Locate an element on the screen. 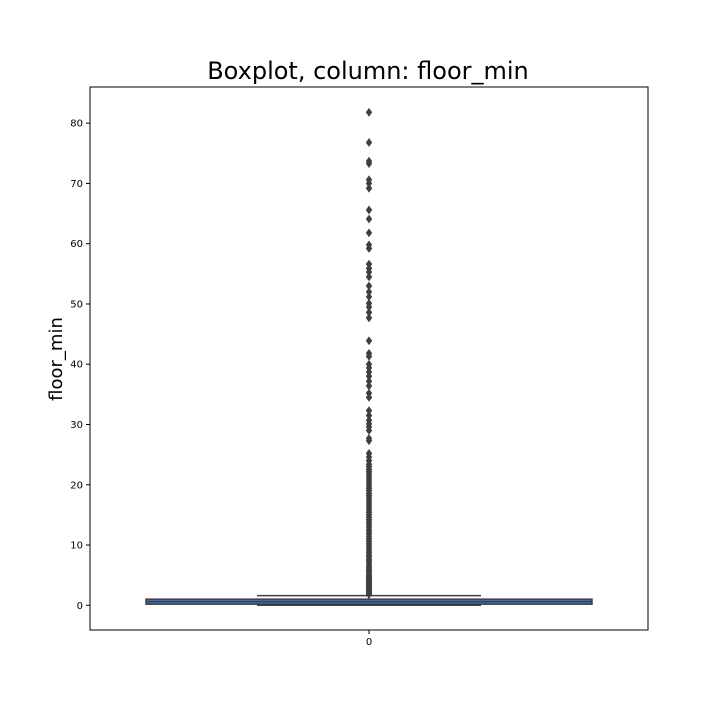 The height and width of the screenshot is (720, 720). chart-title: Boxplot, column: floor_min is located at coordinates (368, 71).